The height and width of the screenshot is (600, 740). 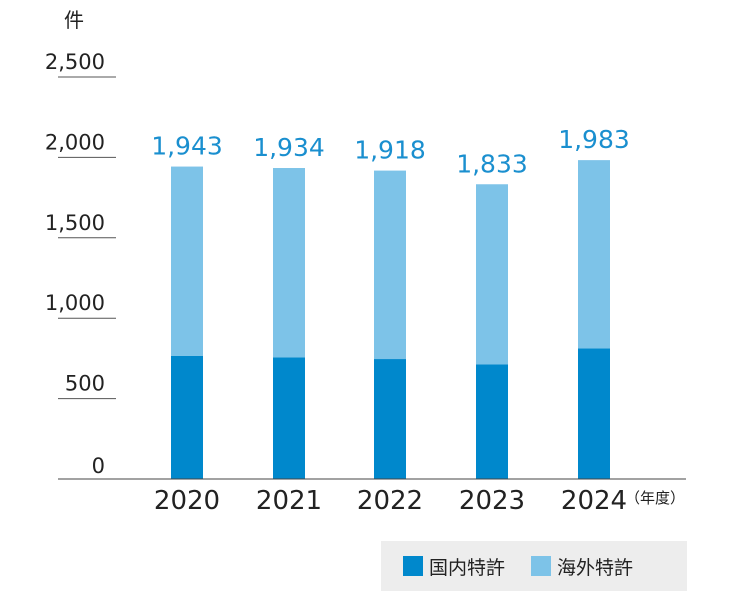 I want to click on x-axis: 2020 2021 2022 2023 2024, so click(x=372, y=497).